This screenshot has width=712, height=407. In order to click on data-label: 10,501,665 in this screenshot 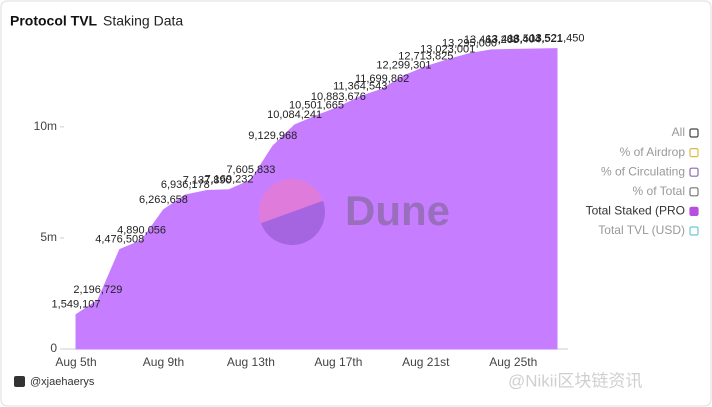, I will do `click(316, 106)`.